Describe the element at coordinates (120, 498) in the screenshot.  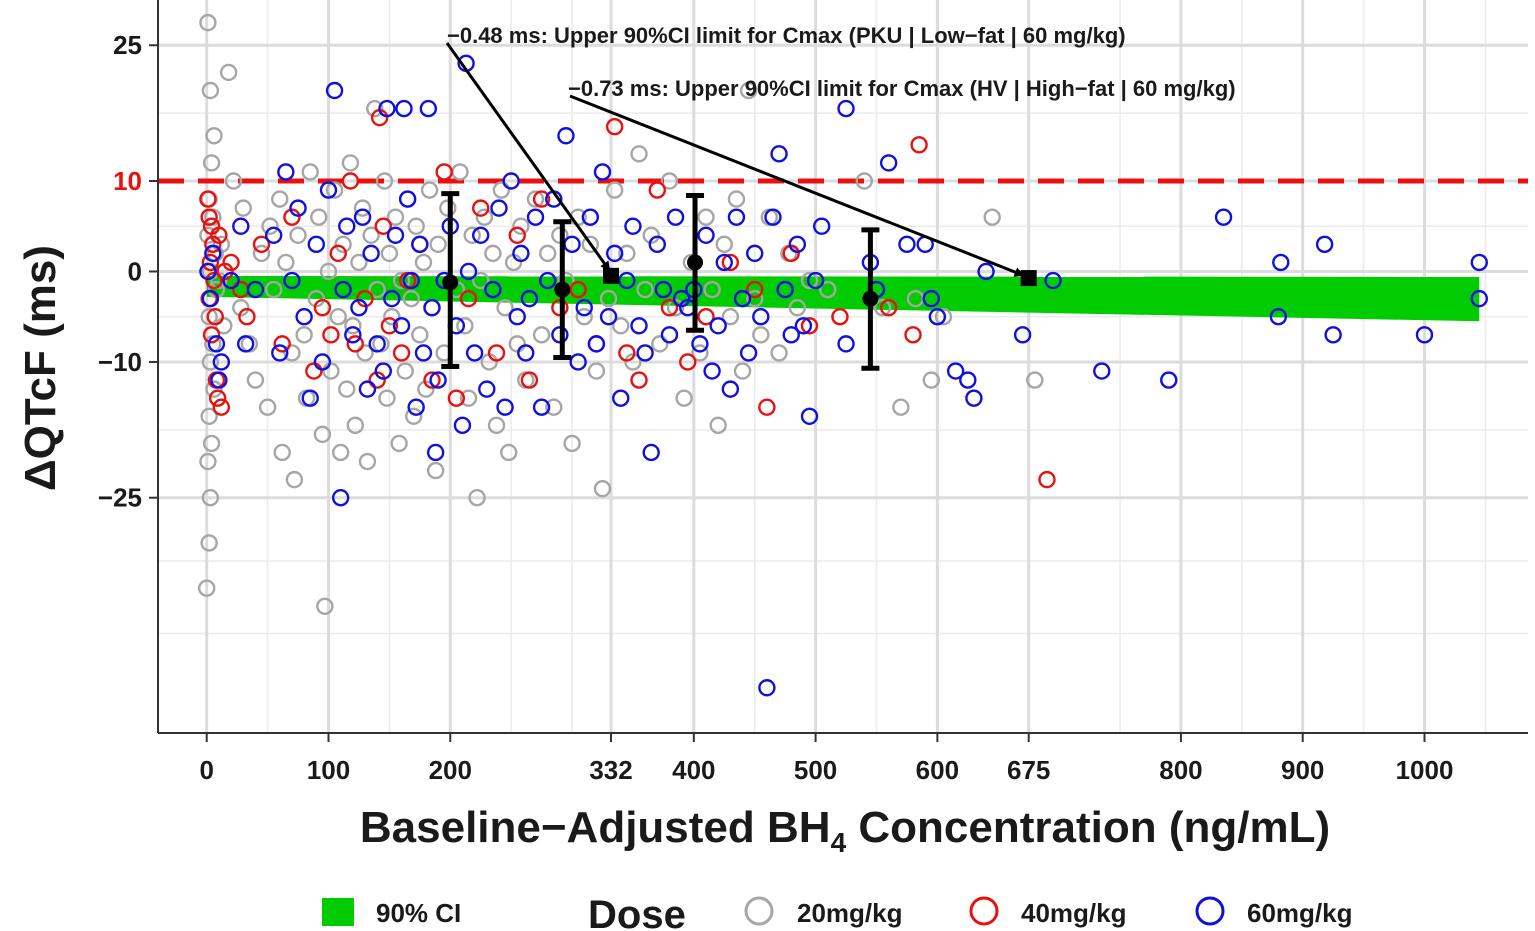
I see `y-tick-label: −25` at that location.